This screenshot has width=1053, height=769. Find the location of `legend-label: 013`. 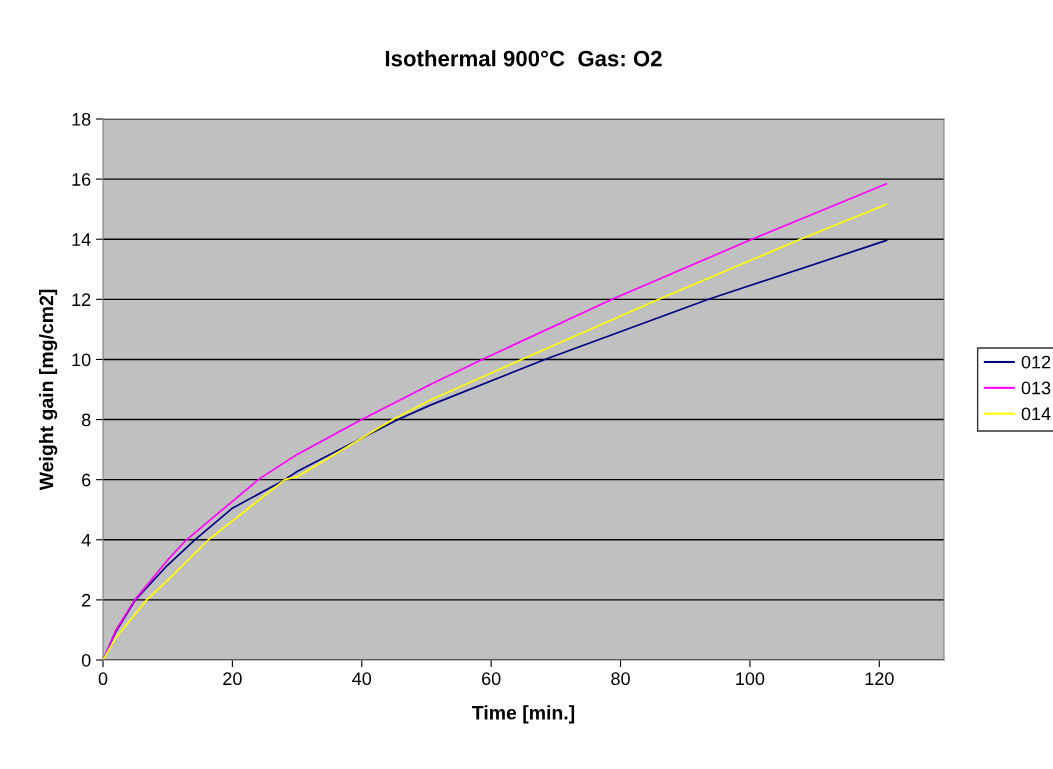

legend-label: 013 is located at coordinates (1036, 388).